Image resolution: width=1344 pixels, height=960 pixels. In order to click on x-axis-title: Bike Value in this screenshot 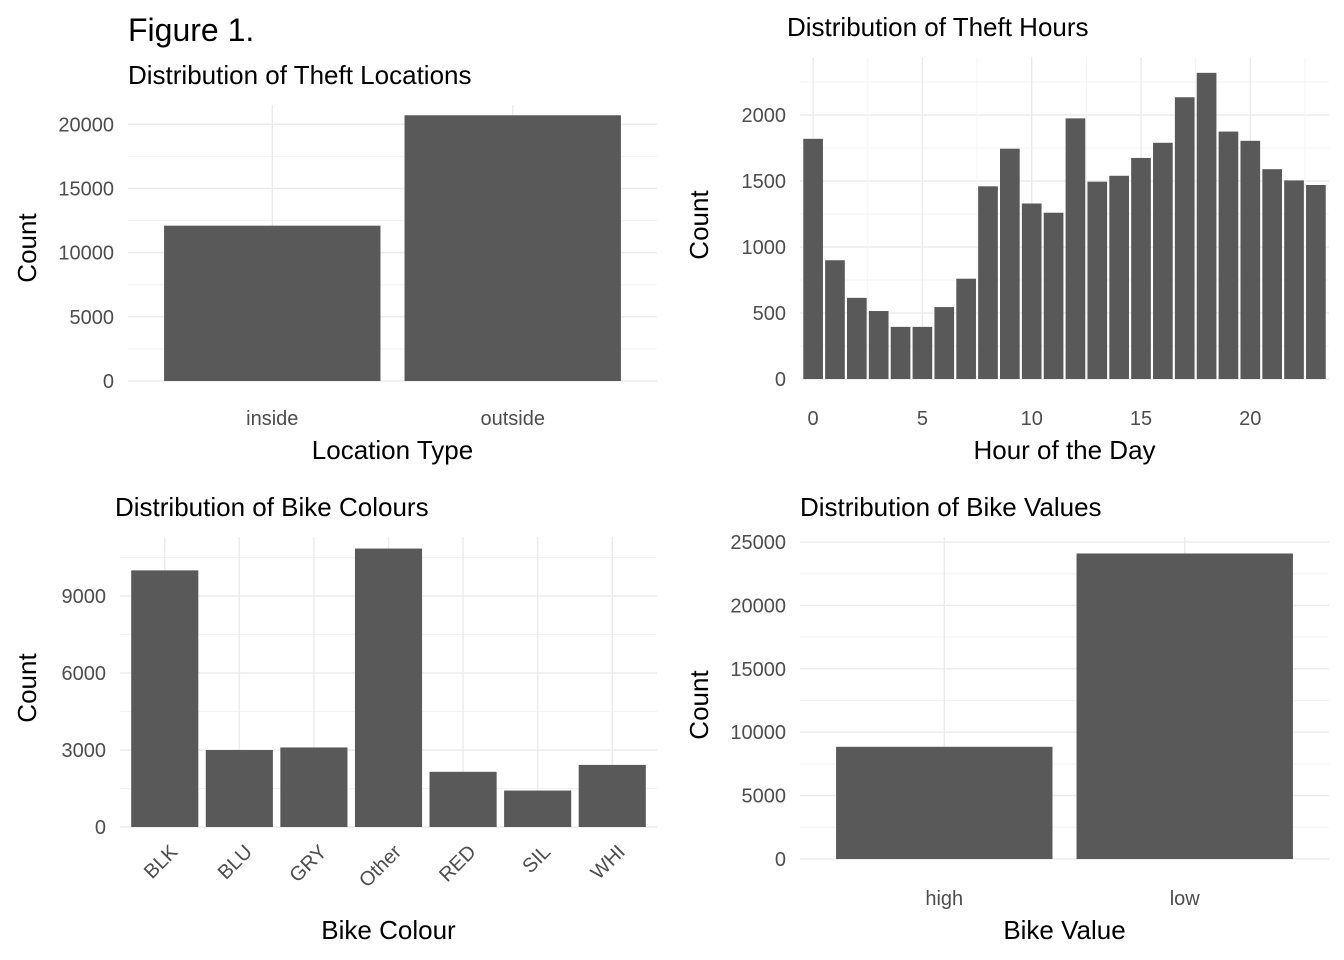, I will do `click(1064, 930)`.